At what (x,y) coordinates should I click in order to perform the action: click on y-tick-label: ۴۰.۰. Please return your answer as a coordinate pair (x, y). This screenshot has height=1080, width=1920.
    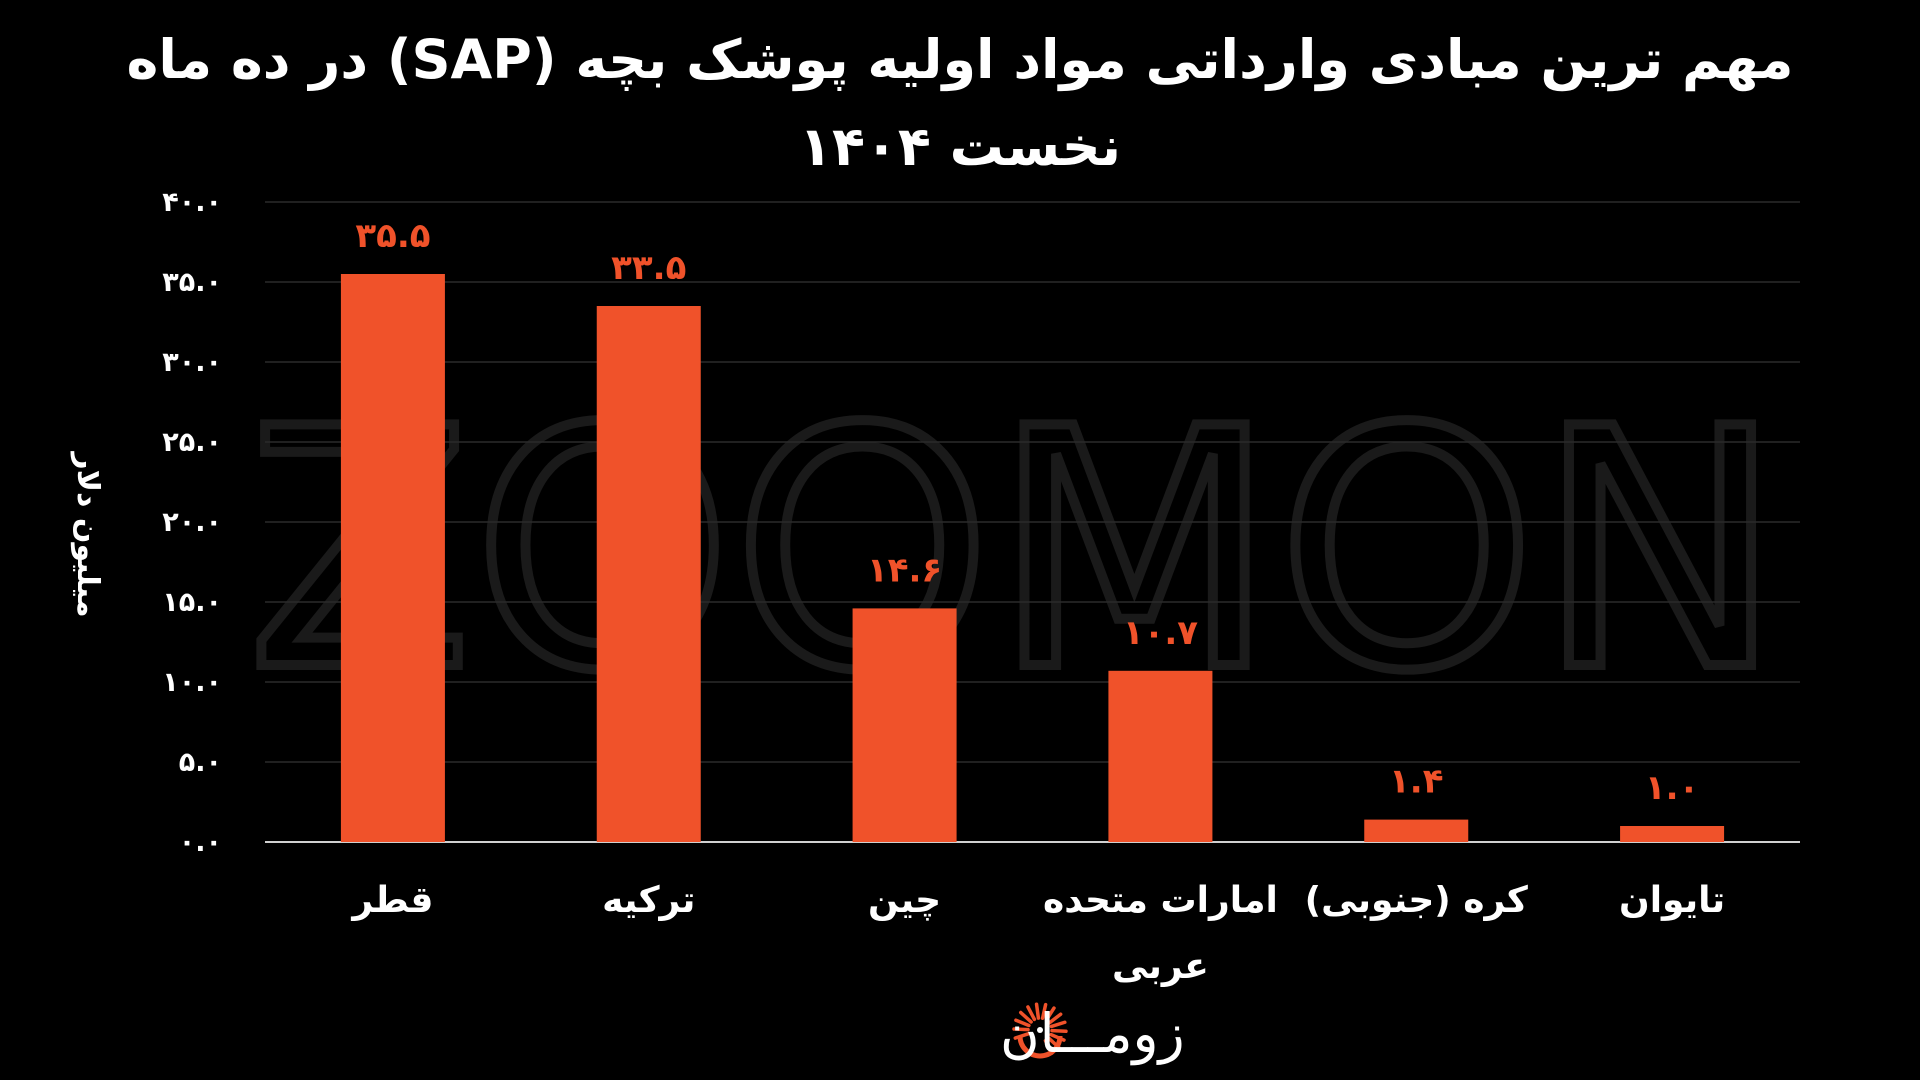
    Looking at the image, I should click on (192, 202).